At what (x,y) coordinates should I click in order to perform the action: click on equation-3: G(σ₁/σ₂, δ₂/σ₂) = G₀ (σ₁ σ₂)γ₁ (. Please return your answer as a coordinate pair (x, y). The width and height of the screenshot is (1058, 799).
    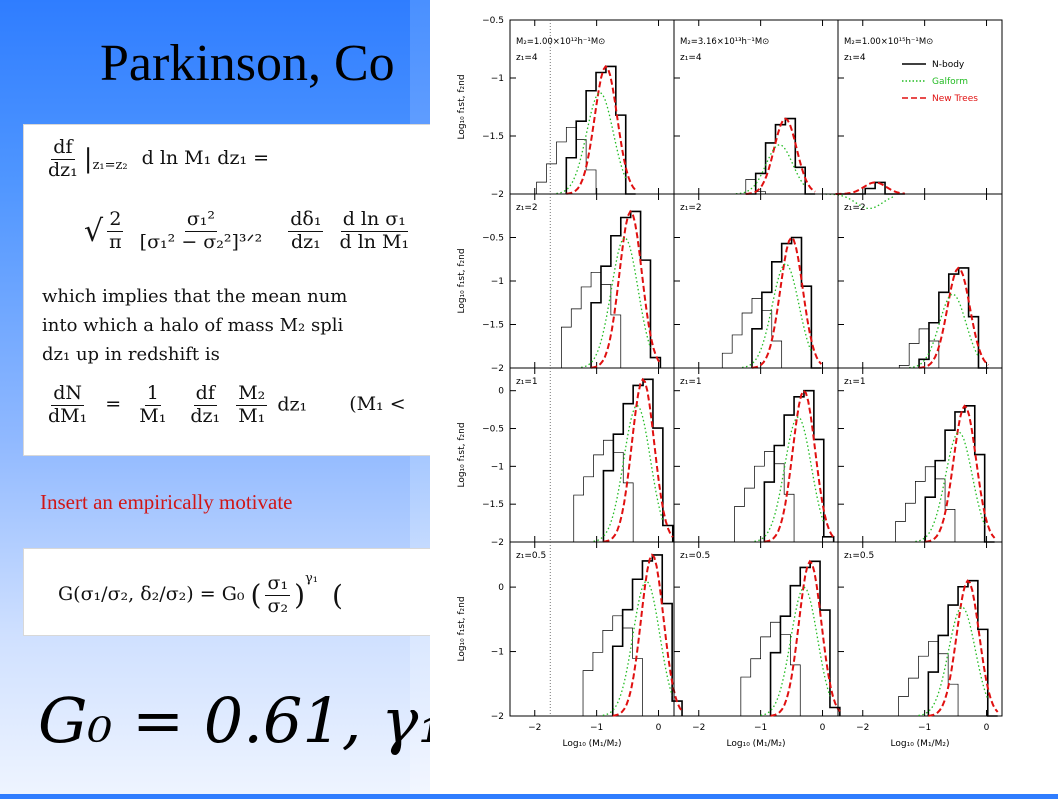
    Looking at the image, I should click on (200, 594).